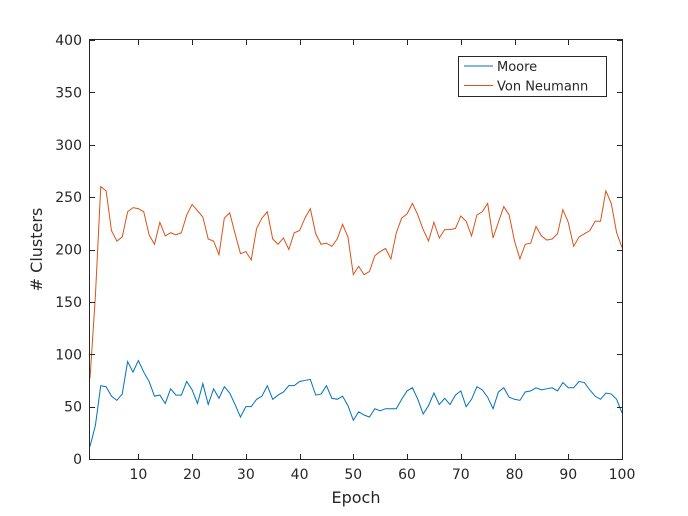 The height and width of the screenshot is (516, 688). What do you see at coordinates (622, 475) in the screenshot?
I see `x-tick-label: 100` at bounding box center [622, 475].